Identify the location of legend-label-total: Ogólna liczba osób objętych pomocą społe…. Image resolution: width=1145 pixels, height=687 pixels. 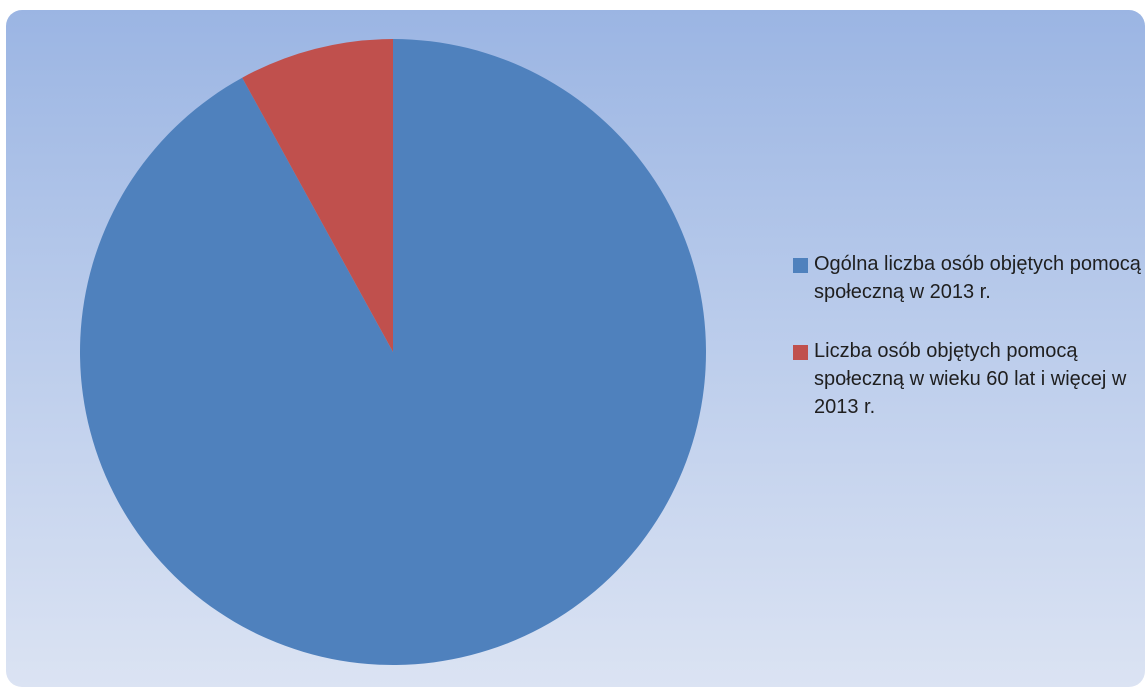
(977, 278).